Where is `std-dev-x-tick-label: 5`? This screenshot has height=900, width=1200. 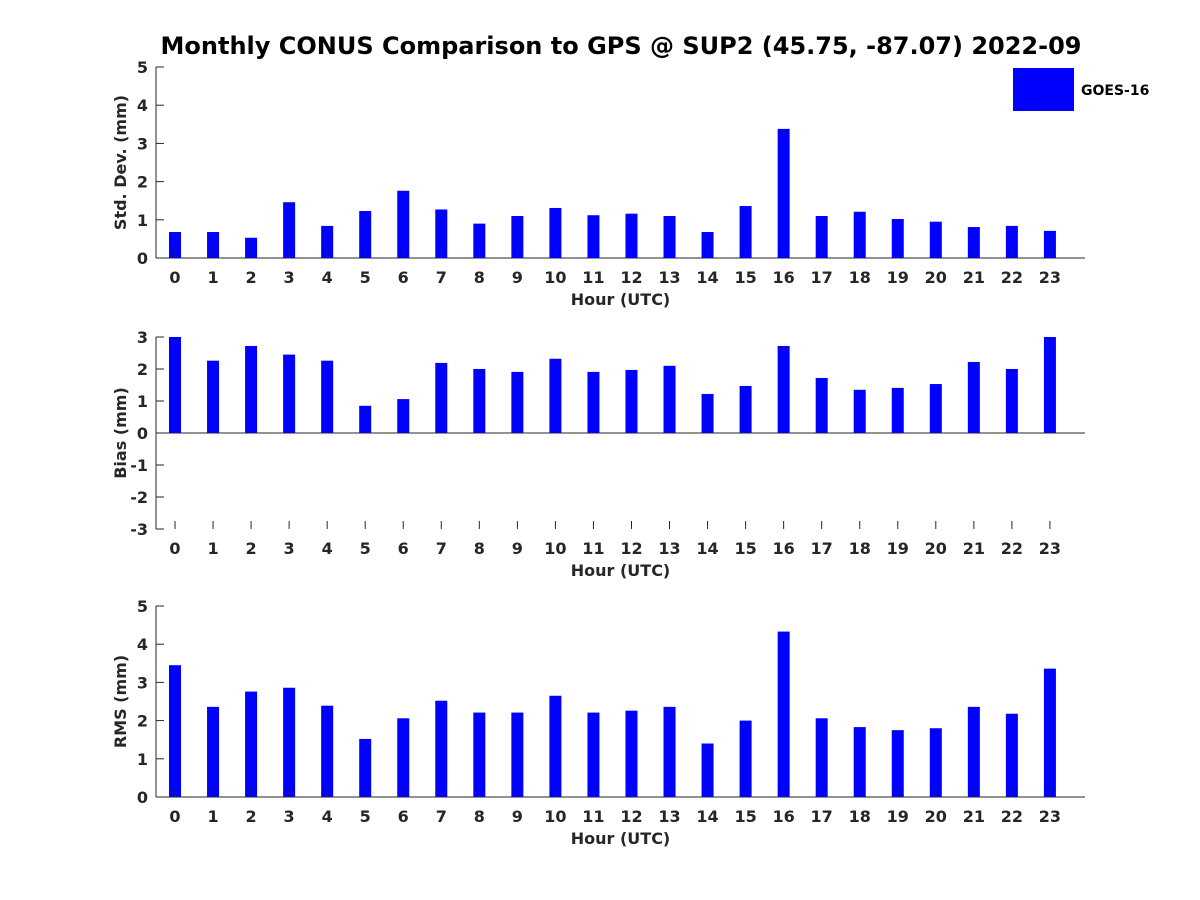 std-dev-x-tick-label: 5 is located at coordinates (365, 277).